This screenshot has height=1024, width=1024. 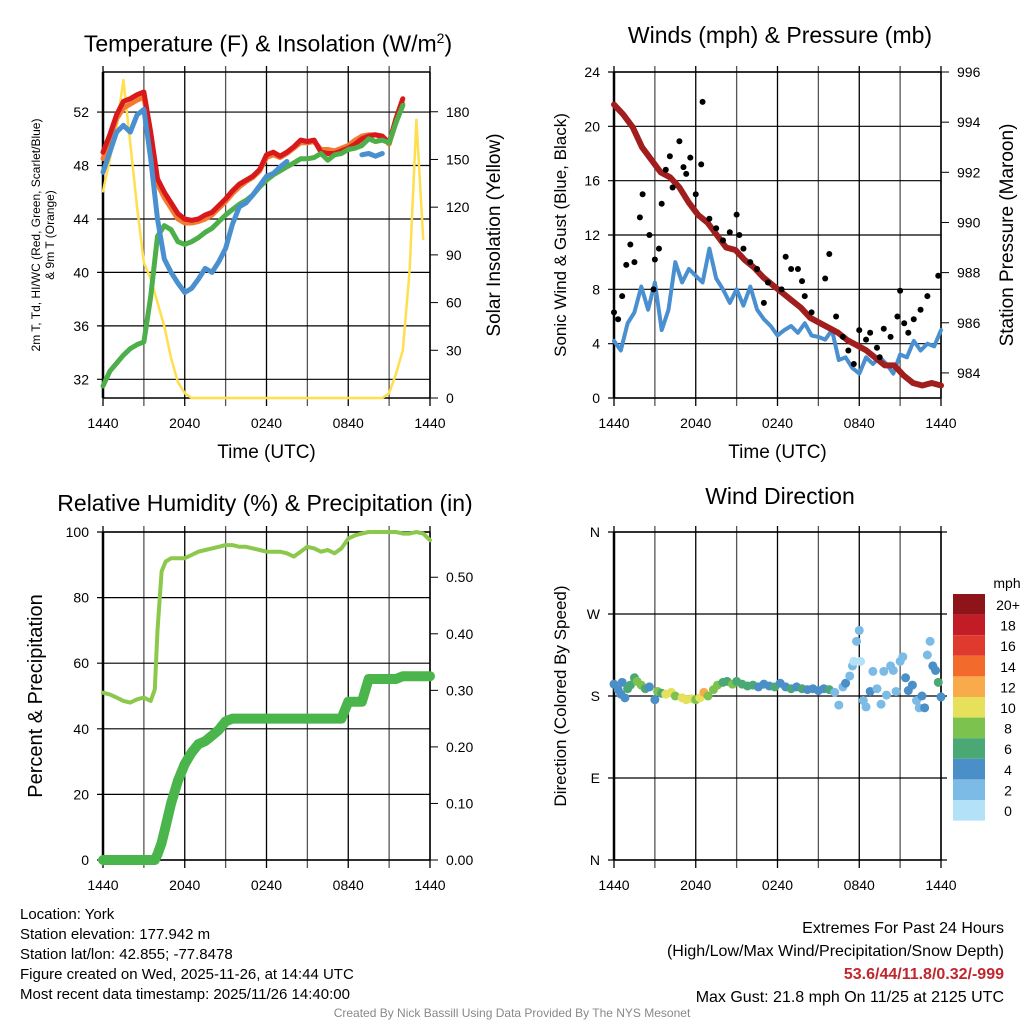 I want to click on series-precipitation, so click(x=266, y=768).